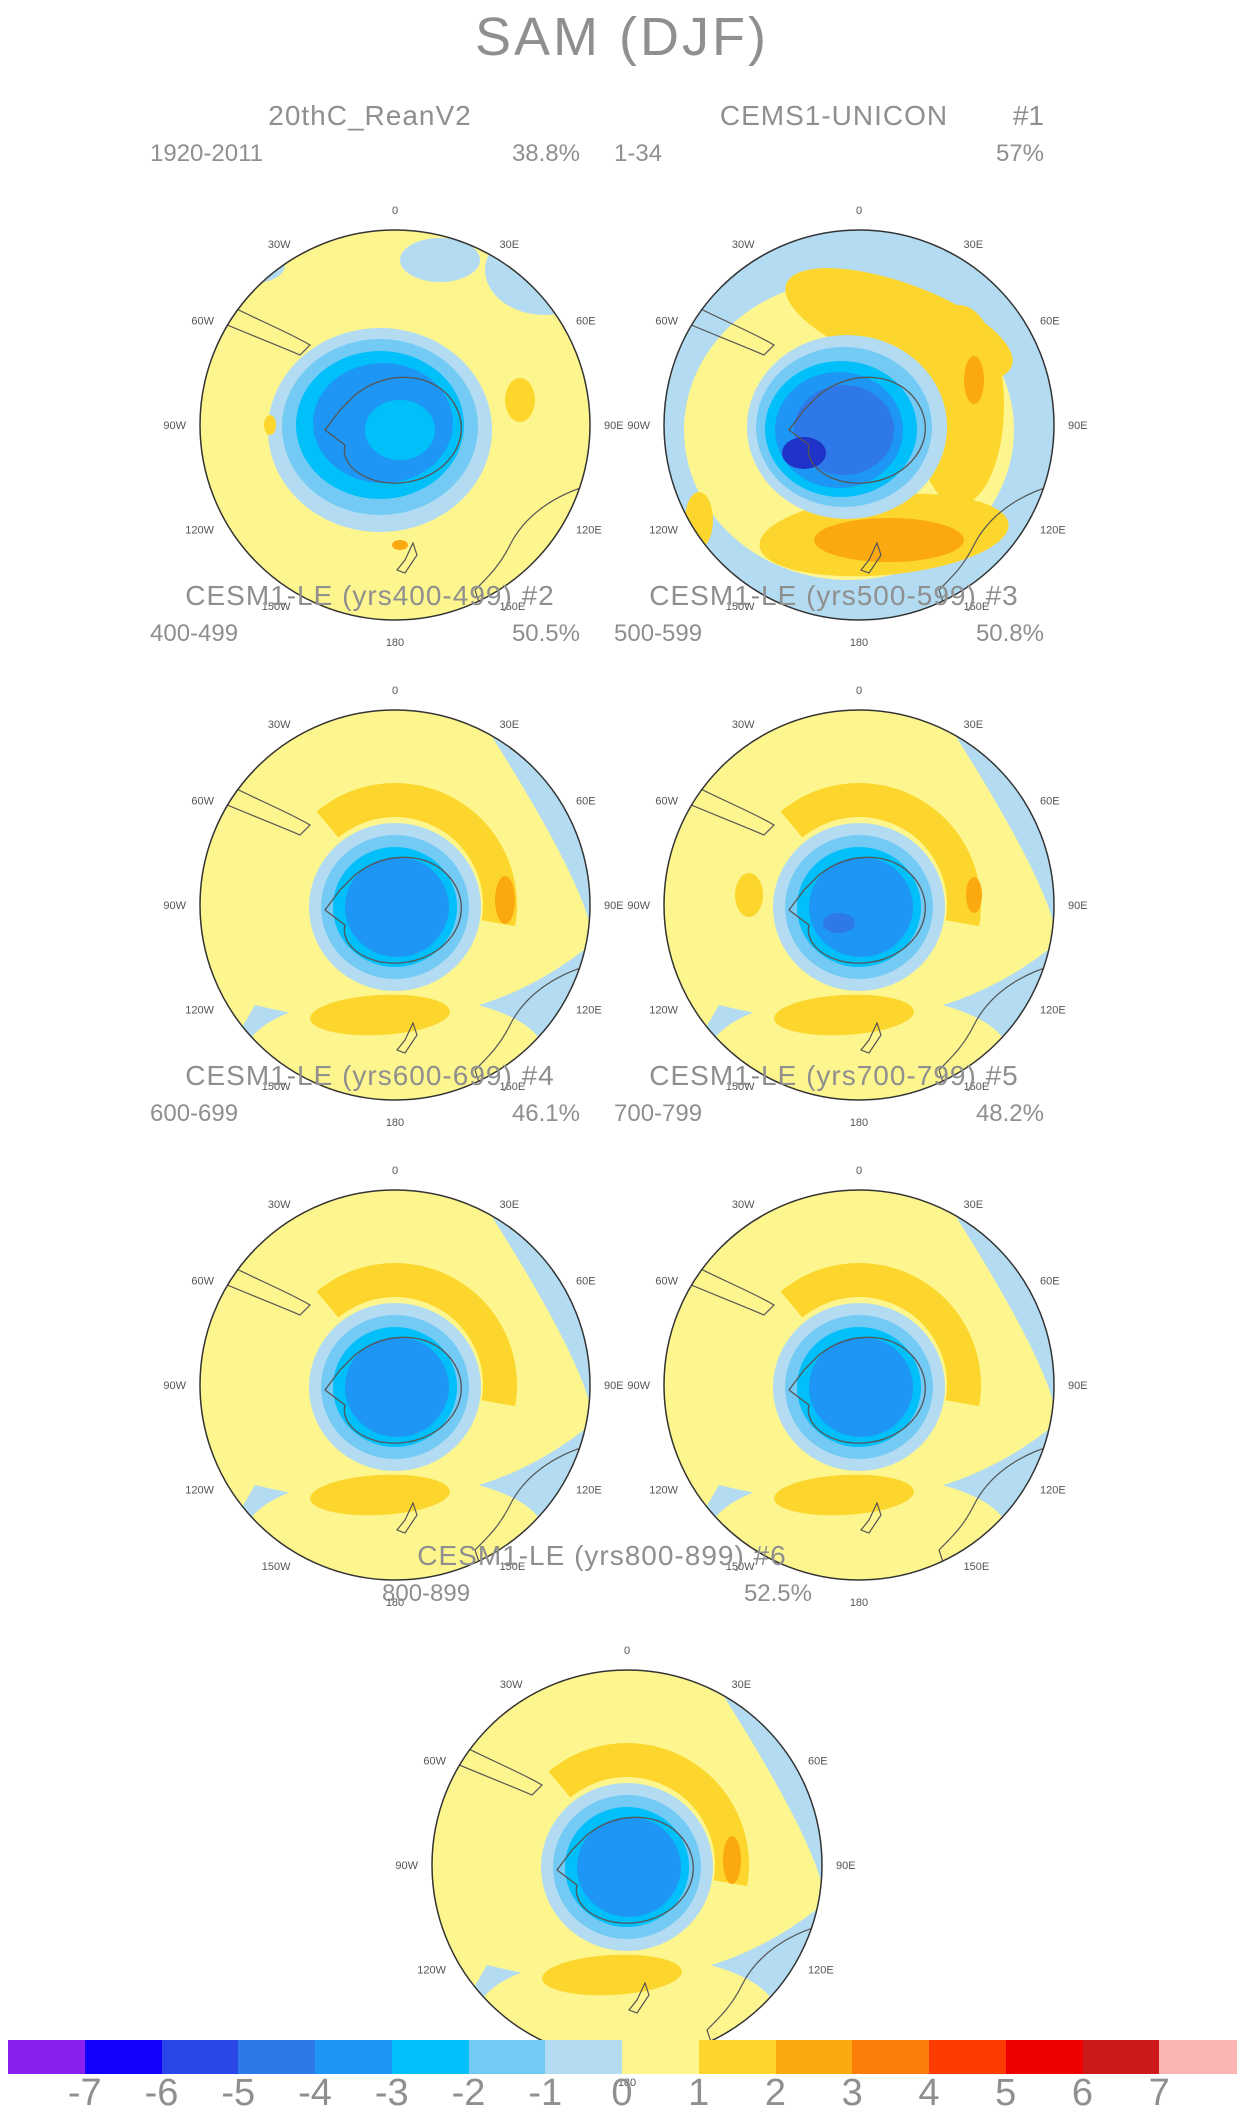  I want to click on panel-number: #6, so click(770, 1555).